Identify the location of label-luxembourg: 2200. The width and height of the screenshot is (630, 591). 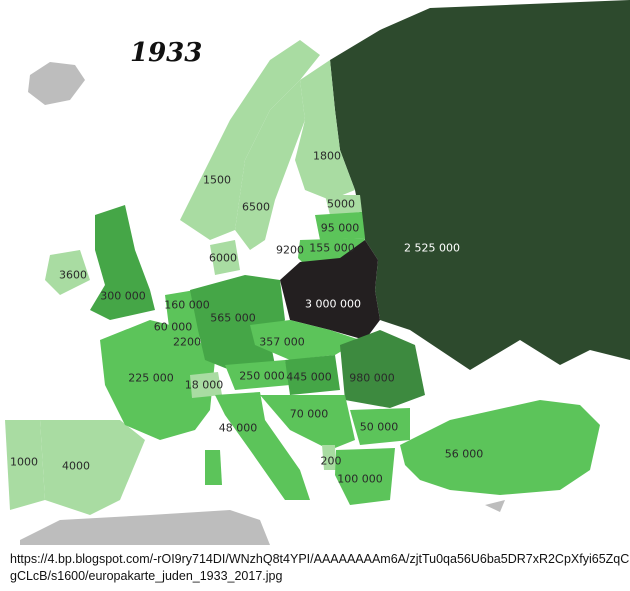
(187, 342).